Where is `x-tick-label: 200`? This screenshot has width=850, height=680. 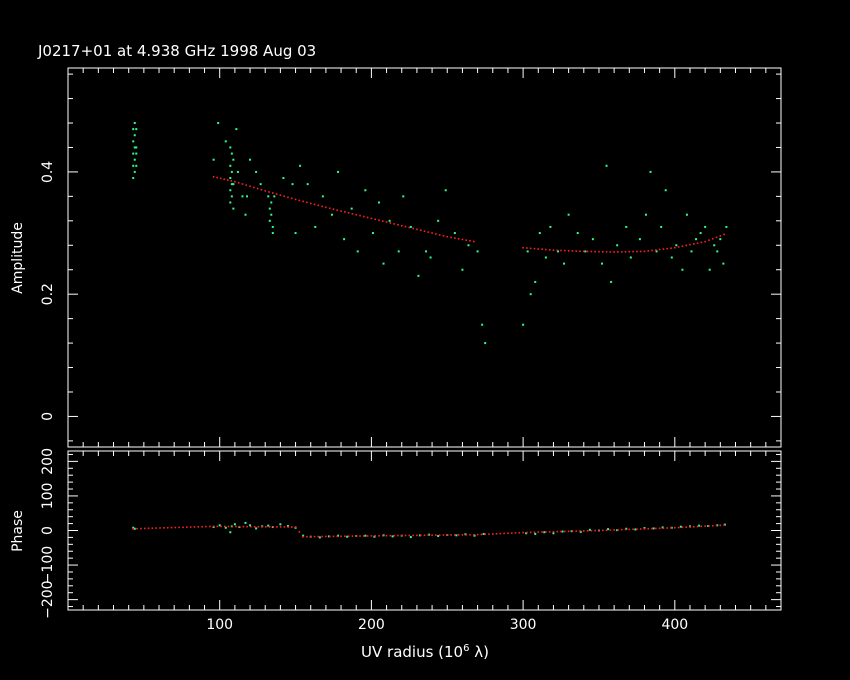 x-tick-label: 200 is located at coordinates (371, 625).